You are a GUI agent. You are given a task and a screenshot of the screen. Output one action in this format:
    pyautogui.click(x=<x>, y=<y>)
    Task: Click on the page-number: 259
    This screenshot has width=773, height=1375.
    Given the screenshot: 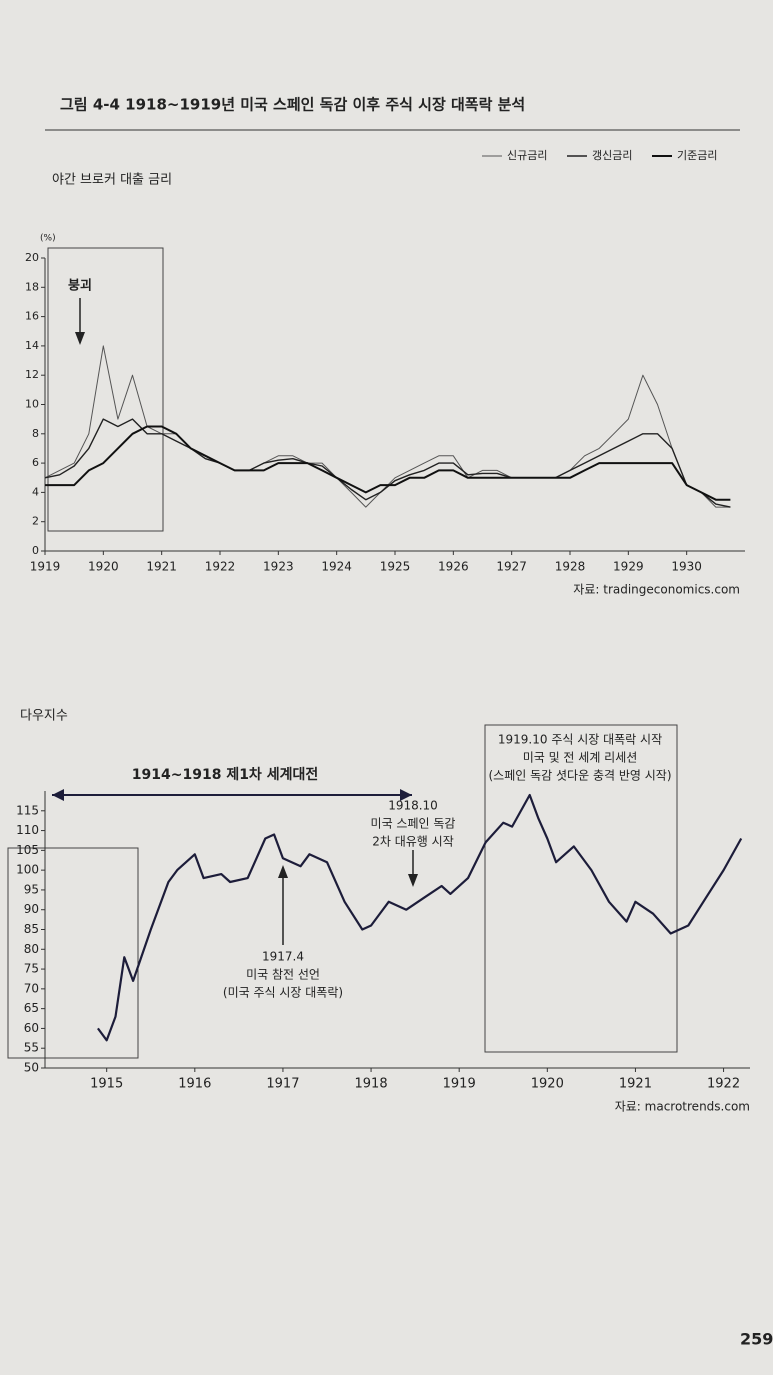 What is the action you would take?
    pyautogui.click(x=756, y=1339)
    